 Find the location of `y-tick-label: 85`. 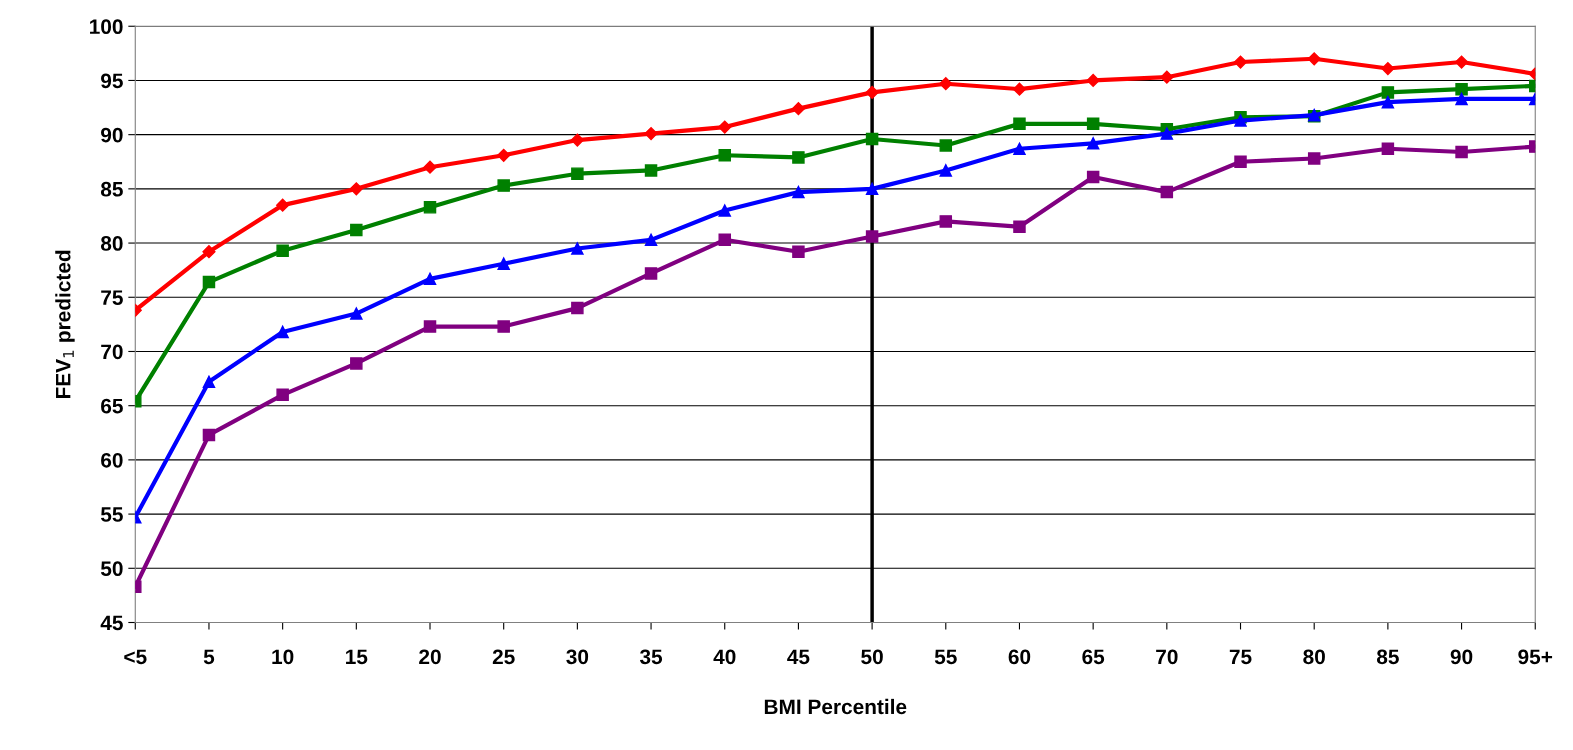

y-tick-label: 85 is located at coordinates (111, 189).